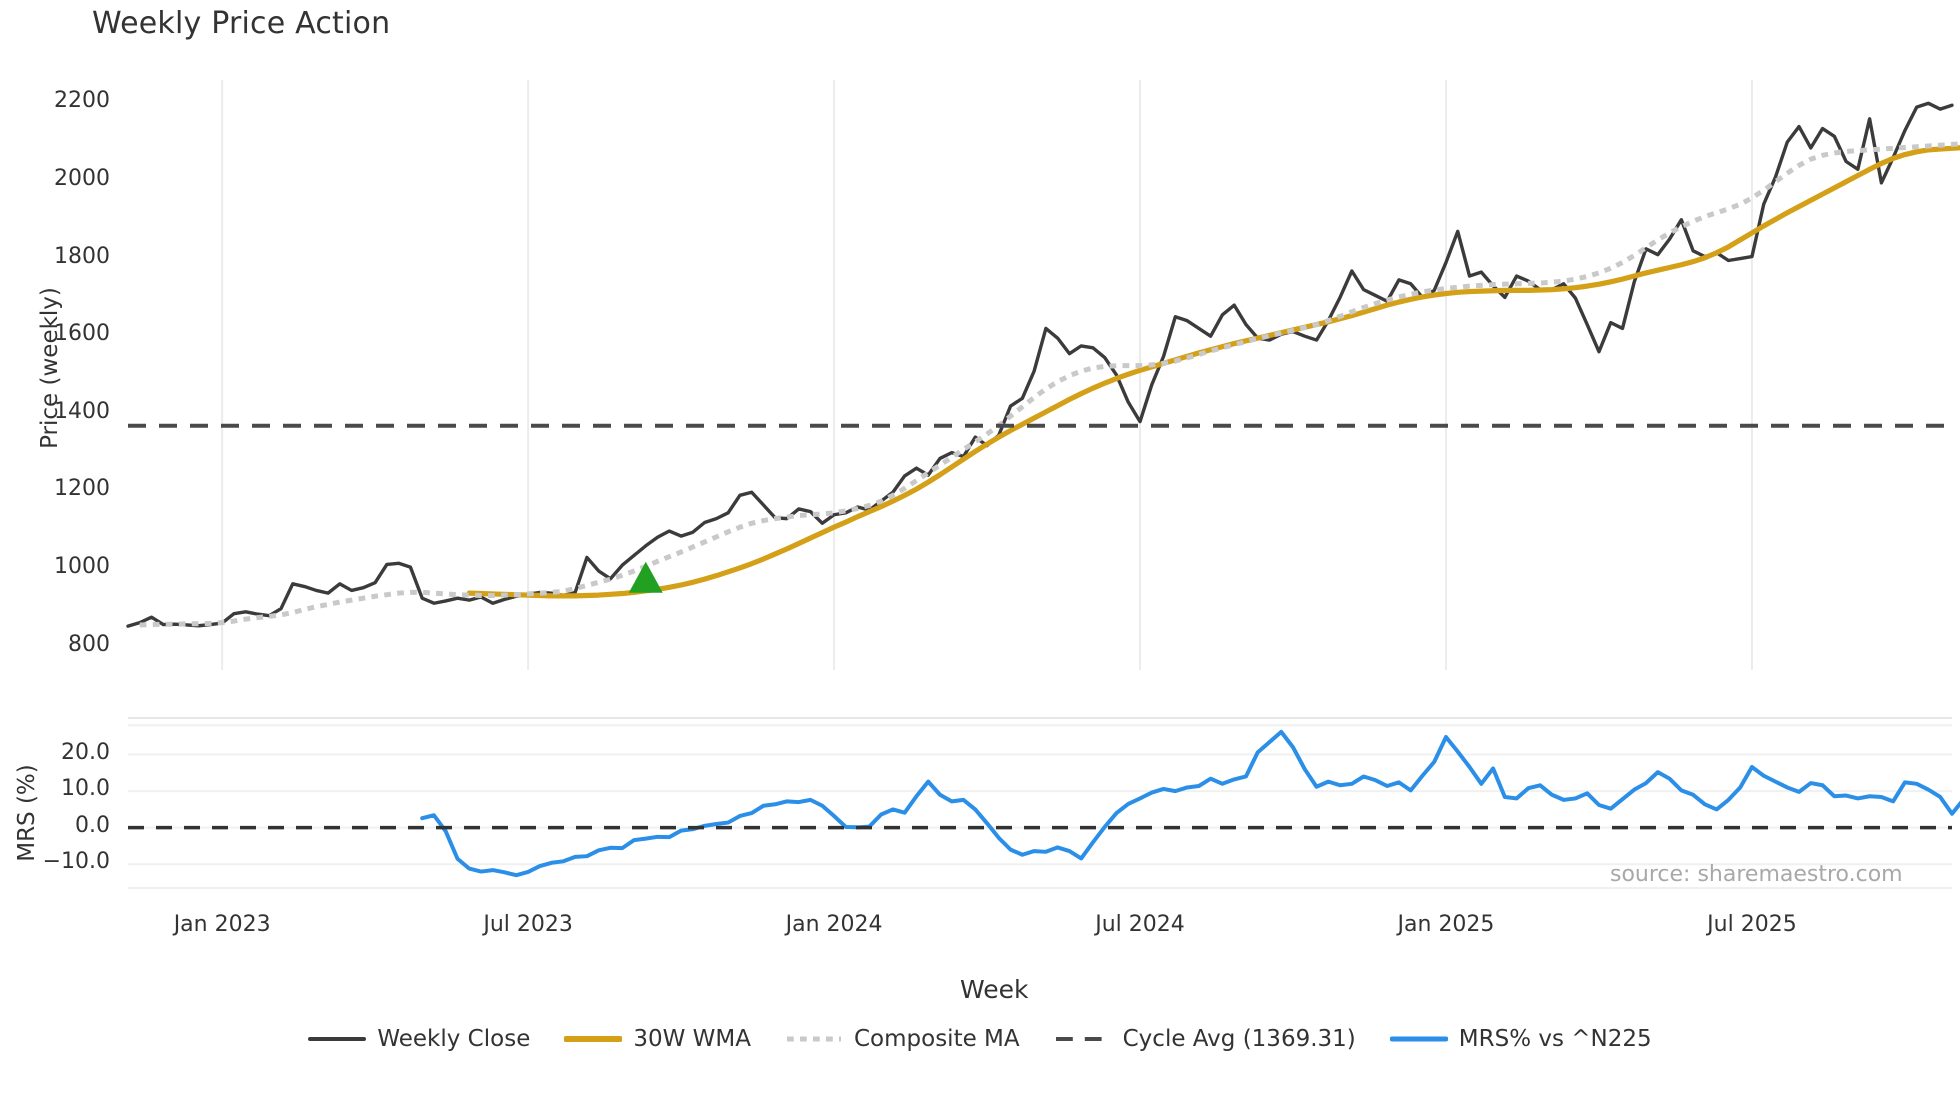 The height and width of the screenshot is (1102, 1960). Describe the element at coordinates (82, 411) in the screenshot. I see `price-y-tick-label: 1400` at that location.